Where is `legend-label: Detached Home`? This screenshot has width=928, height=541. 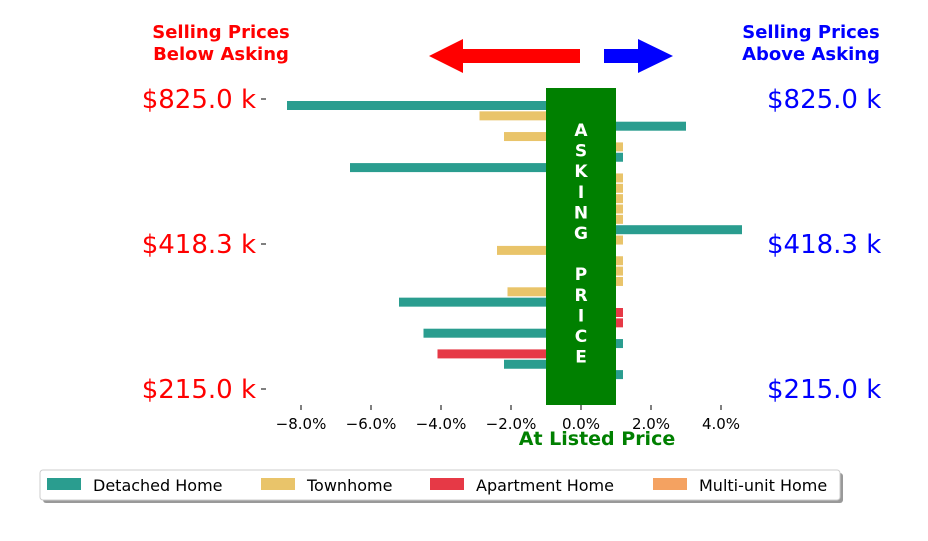
legend-label: Detached Home is located at coordinates (158, 485).